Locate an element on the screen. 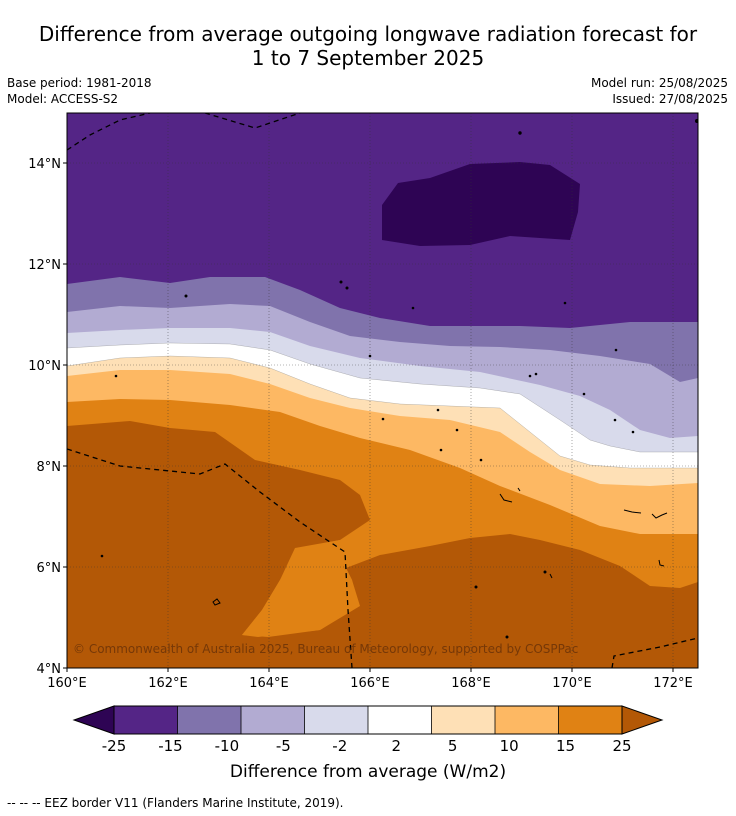  atoll-outlines is located at coordinates (440, 546).